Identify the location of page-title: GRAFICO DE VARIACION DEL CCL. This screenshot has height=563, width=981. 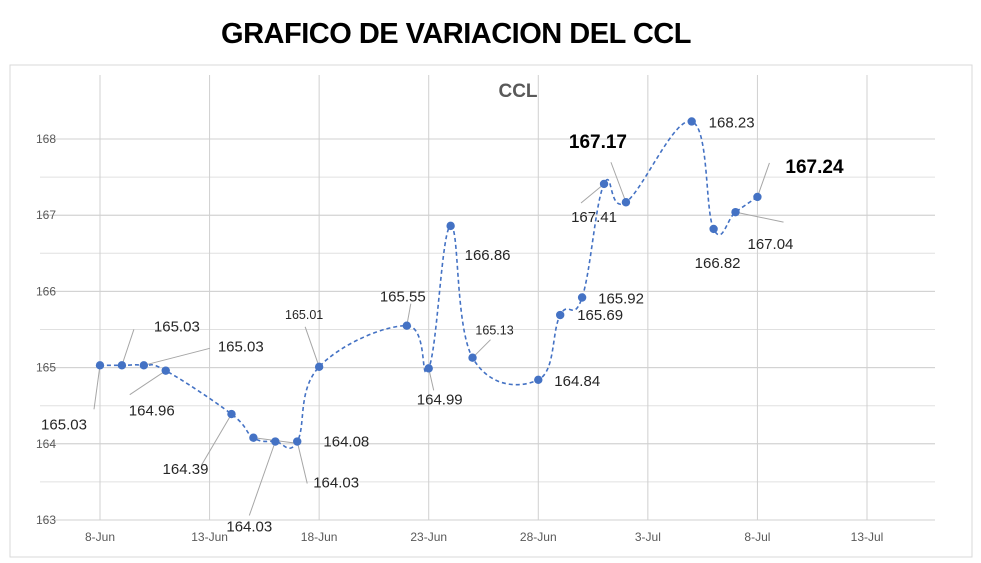
(456, 34).